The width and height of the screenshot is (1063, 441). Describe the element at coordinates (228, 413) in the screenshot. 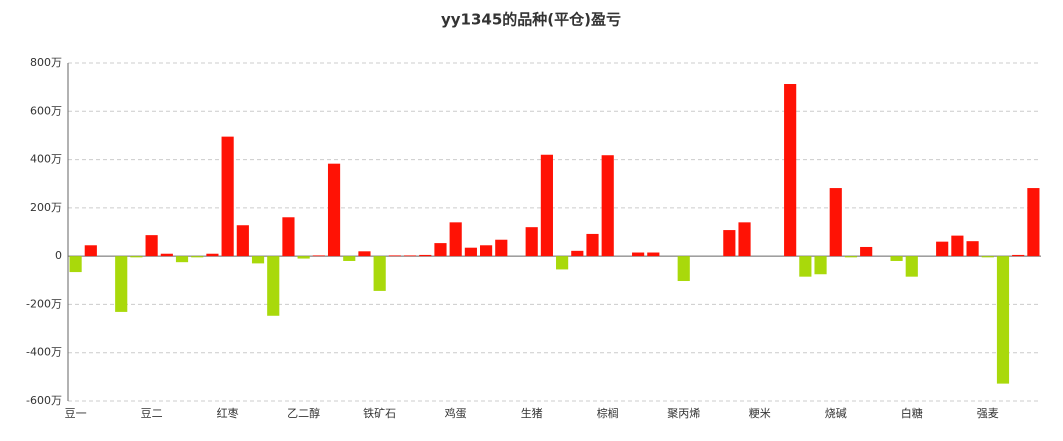

I see `x-tick-label: 红枣` at that location.